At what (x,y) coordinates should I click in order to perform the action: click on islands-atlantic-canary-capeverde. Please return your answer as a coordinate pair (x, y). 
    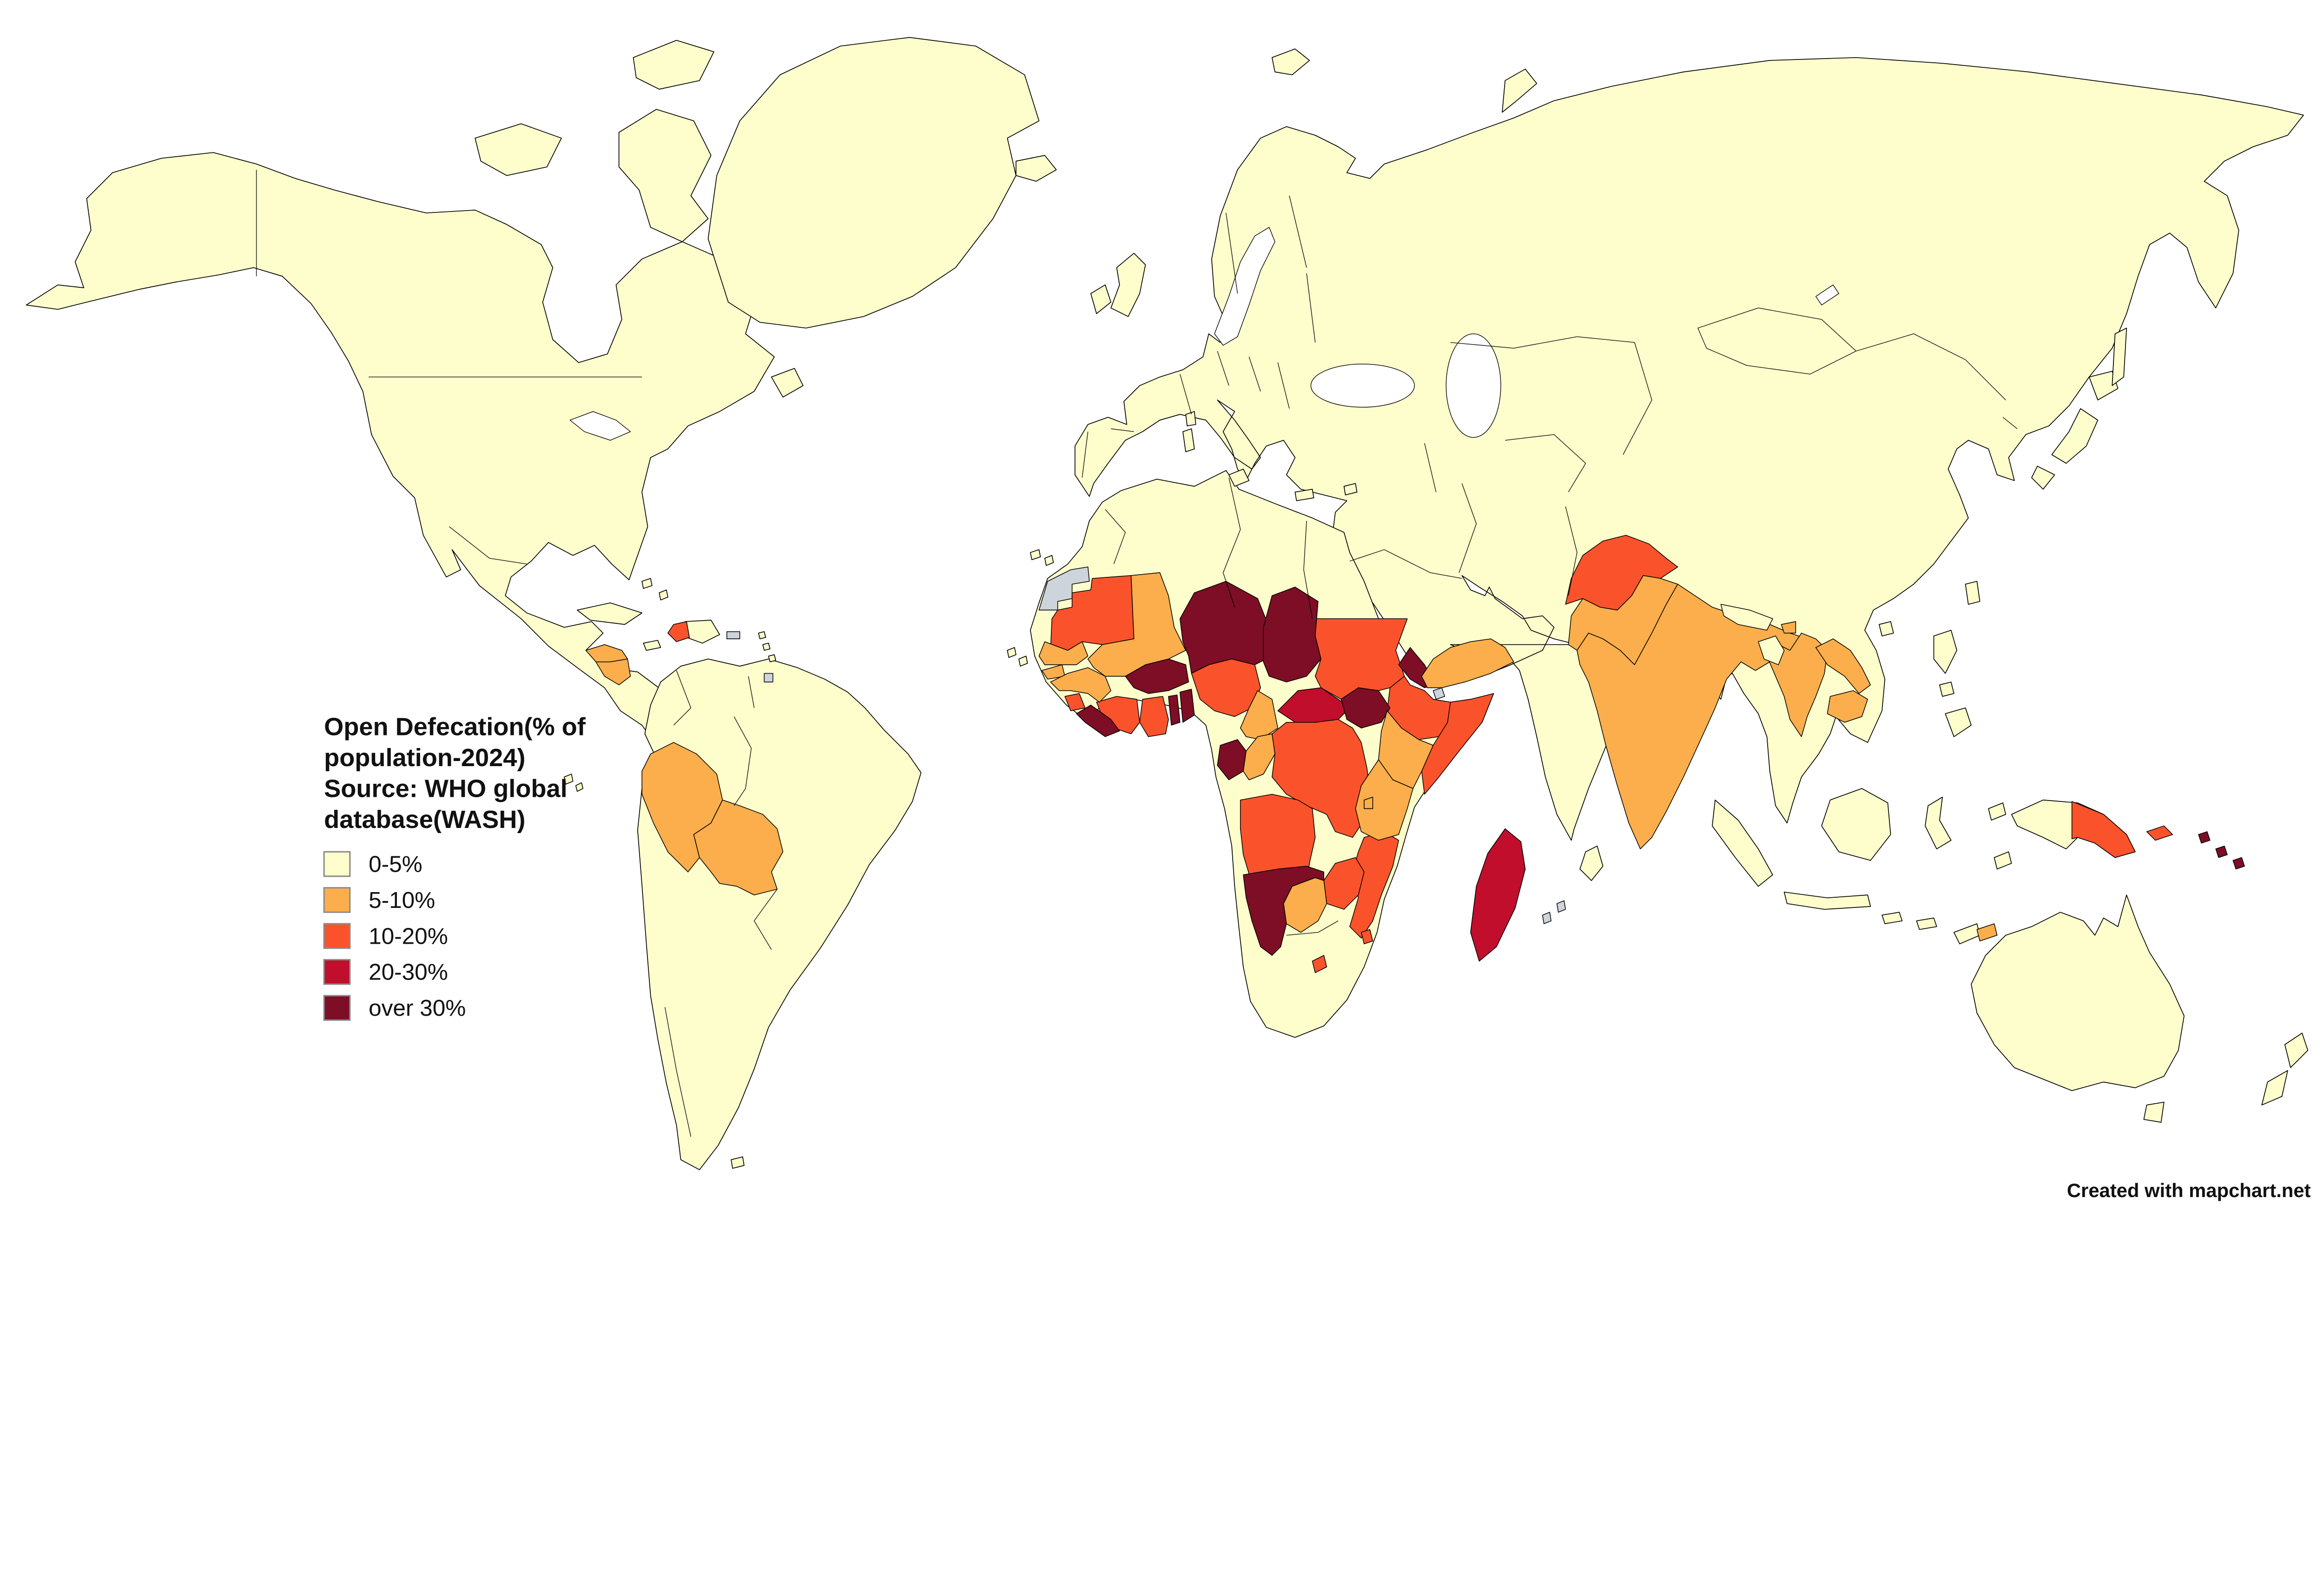
    Looking at the image, I should click on (1030, 608).